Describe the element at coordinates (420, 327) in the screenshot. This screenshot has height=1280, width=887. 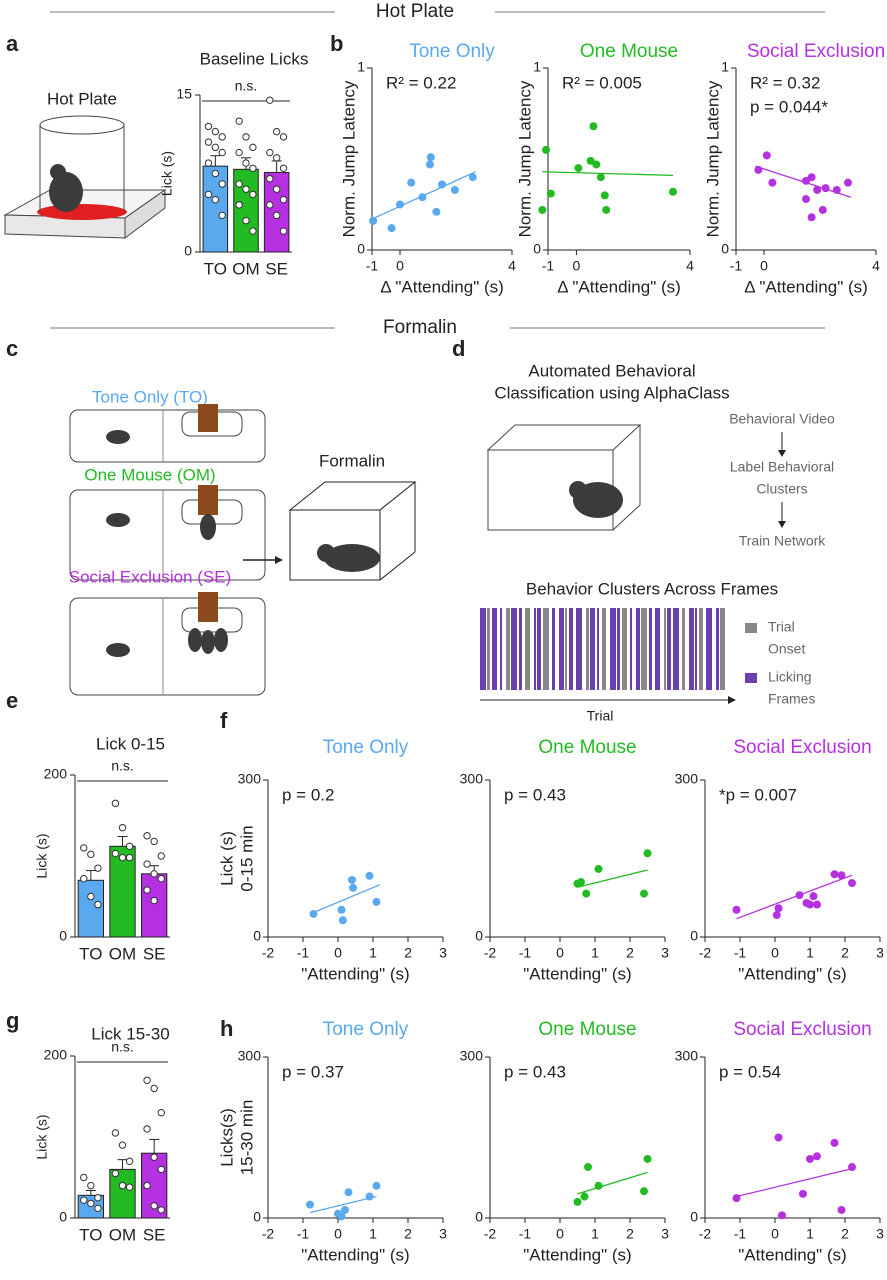
I see `section-header: Formalin` at that location.